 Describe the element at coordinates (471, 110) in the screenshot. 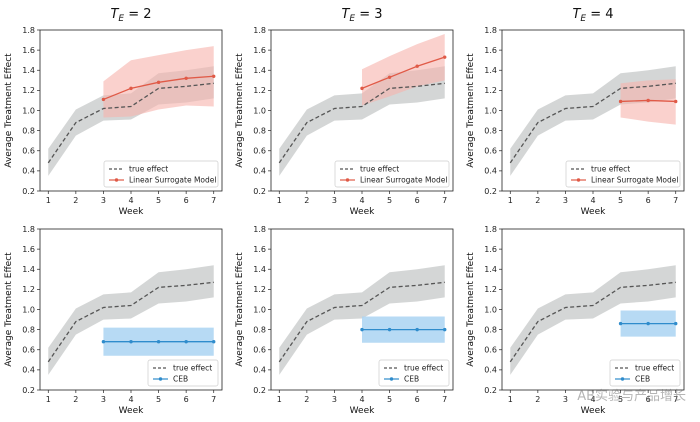

I see `chart-3-ylabel: Average Treatment Effect` at that location.